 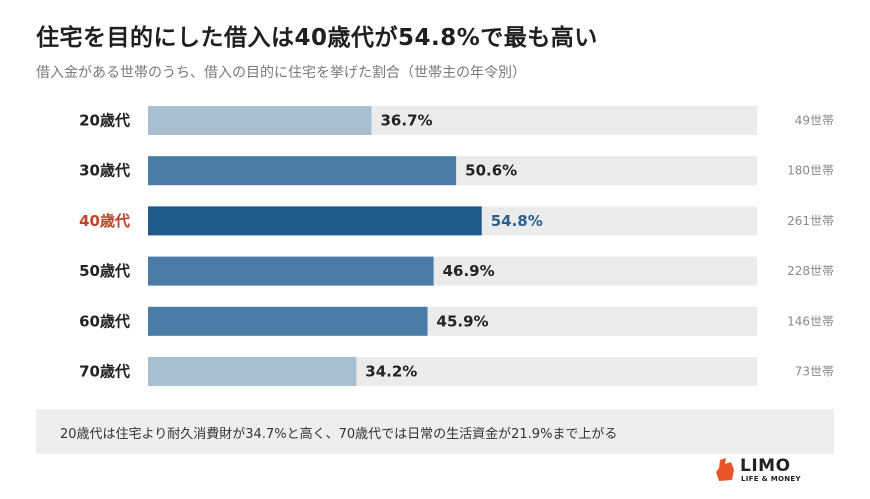 What do you see at coordinates (407, 121) in the screenshot?
I see `value-label: 36.7%` at bounding box center [407, 121].